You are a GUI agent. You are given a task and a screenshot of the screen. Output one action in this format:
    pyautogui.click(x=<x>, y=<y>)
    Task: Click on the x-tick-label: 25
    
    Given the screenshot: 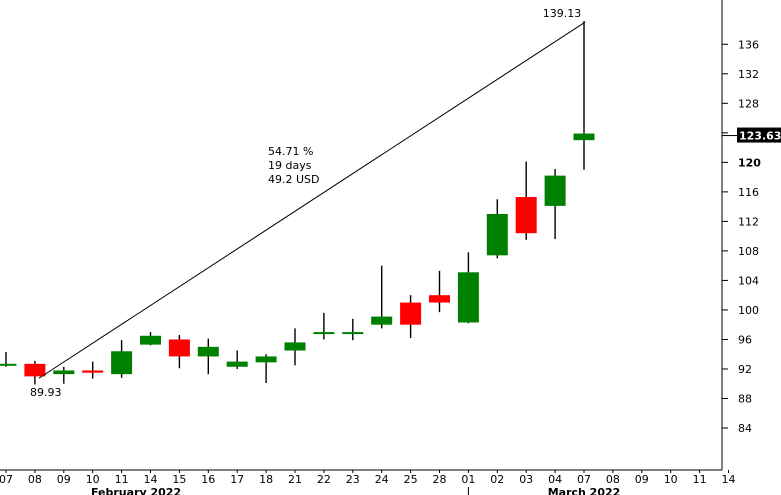 What is the action you would take?
    pyautogui.click(x=411, y=479)
    